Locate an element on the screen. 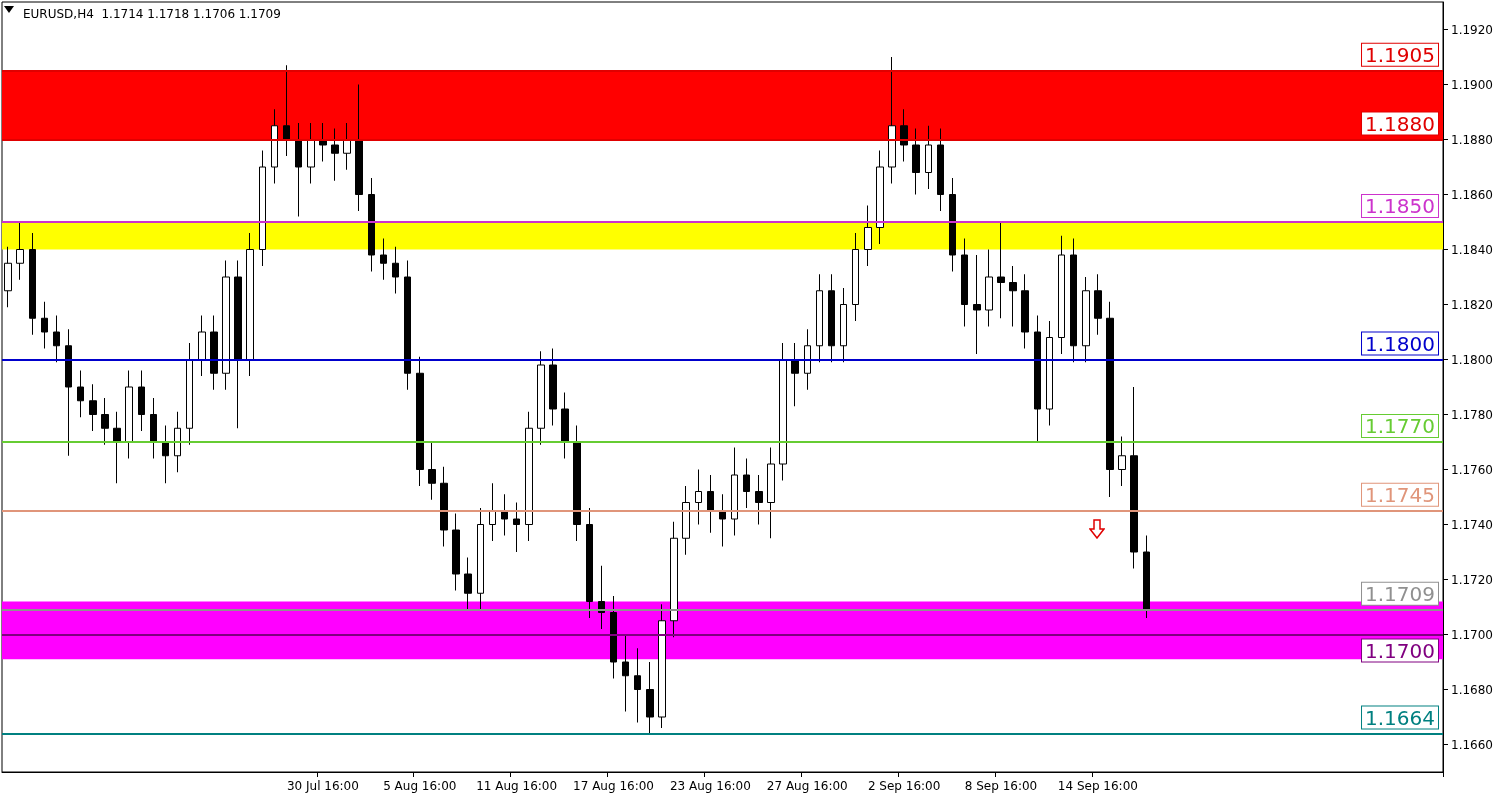  ref-line-label: 1.1800 is located at coordinates (1400, 343).